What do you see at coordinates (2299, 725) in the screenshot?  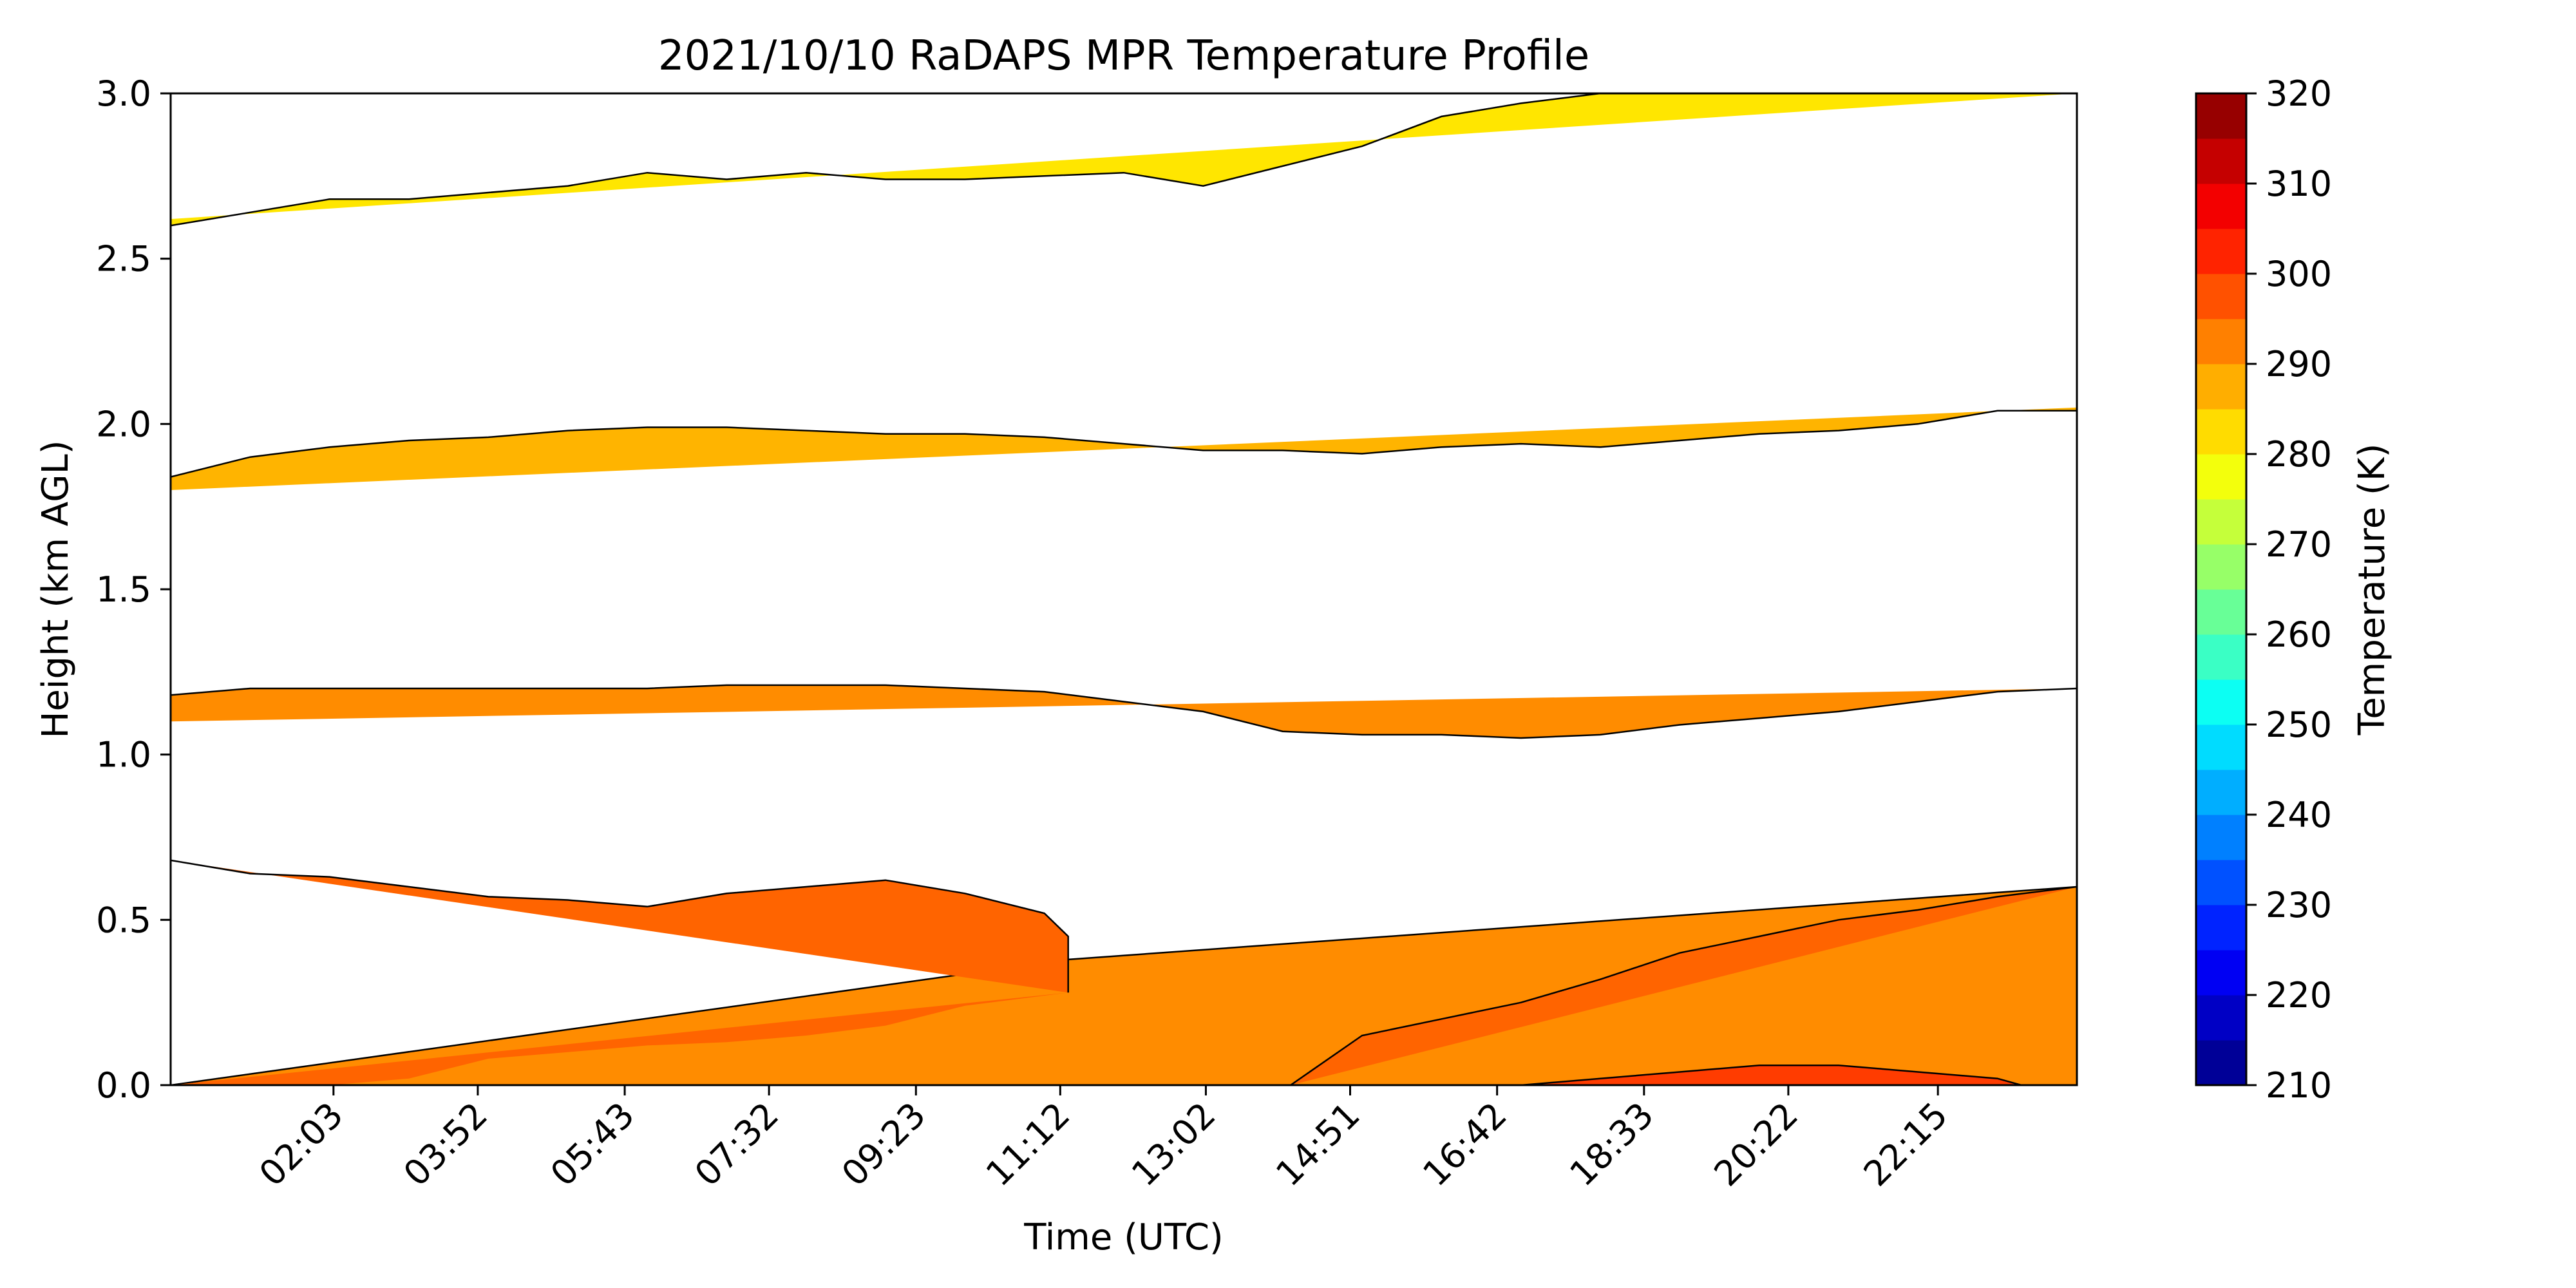 I see `colorbar-tick-label: 250` at bounding box center [2299, 725].